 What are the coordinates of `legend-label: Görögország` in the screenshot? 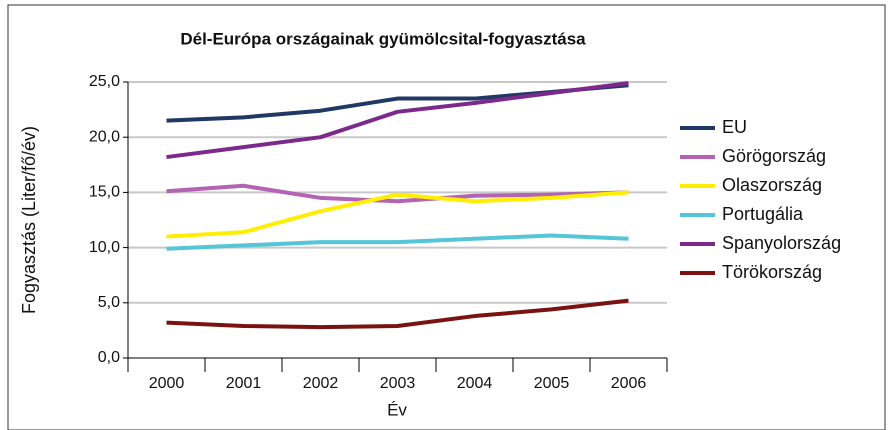 It's located at (774, 156).